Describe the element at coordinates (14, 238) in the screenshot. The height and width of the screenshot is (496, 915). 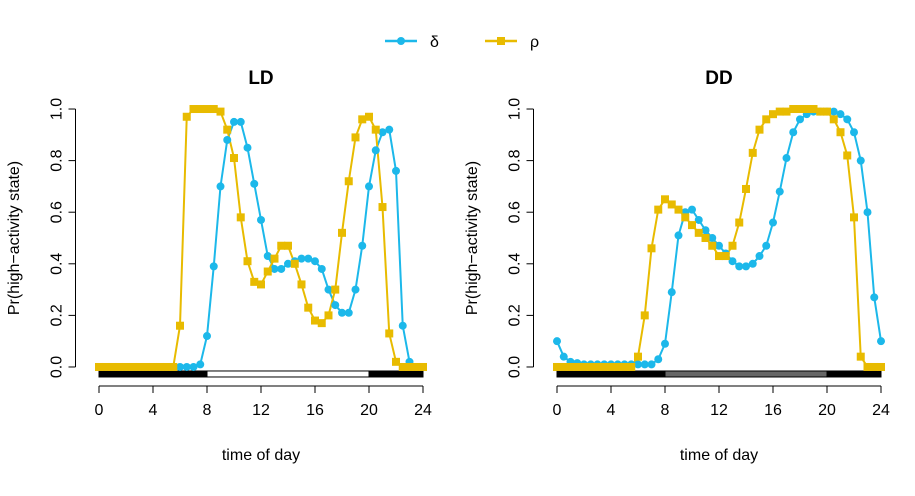
I see `y-axis-label: Pr(high−activity state)` at that location.